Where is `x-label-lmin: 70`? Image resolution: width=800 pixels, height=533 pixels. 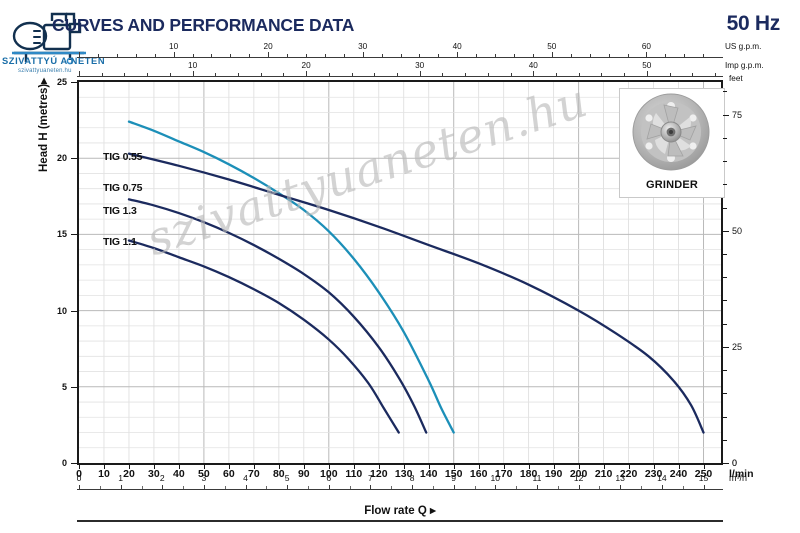
x-label-lmin: 70 is located at coordinates (254, 474).